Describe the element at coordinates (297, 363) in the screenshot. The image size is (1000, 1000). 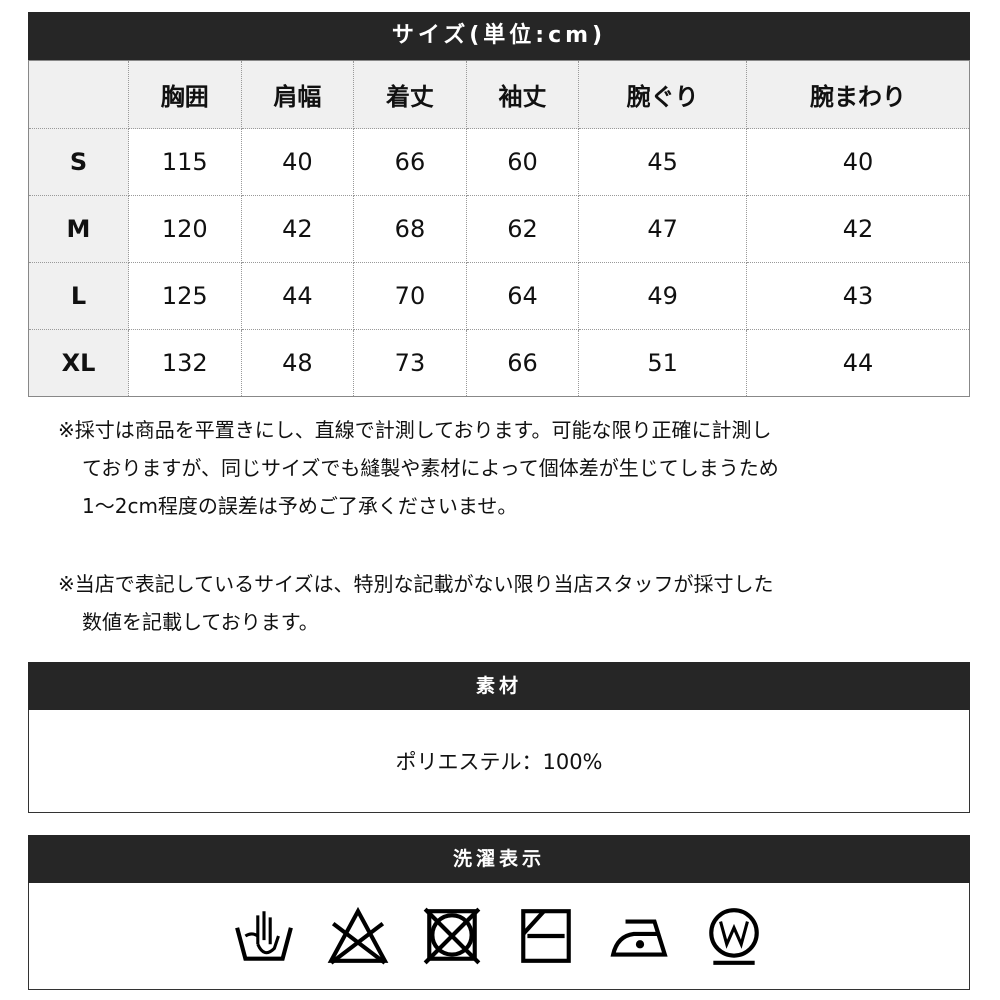
I see `table-cell: 48` at that location.